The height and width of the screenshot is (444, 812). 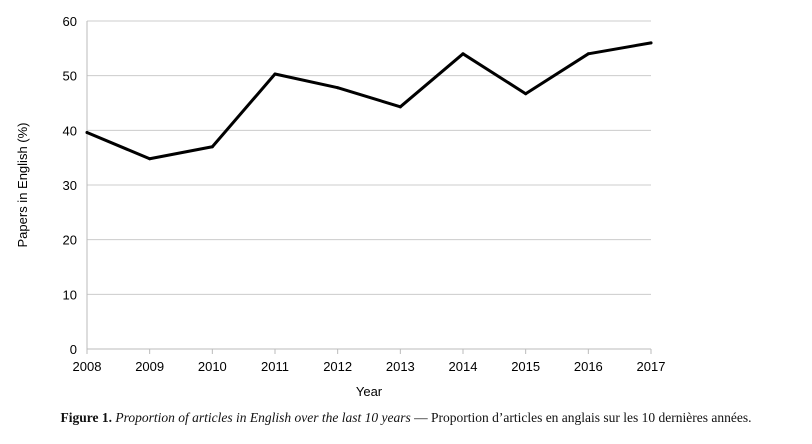 I want to click on x-tick-label: 2017, so click(x=651, y=366).